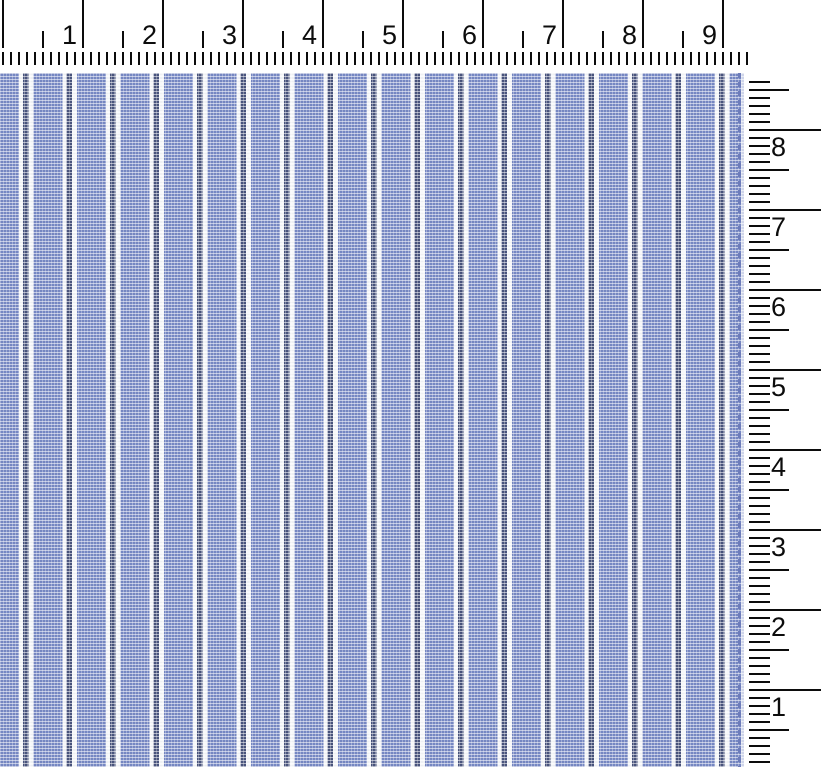 The width and height of the screenshot is (821, 767). What do you see at coordinates (709, 35) in the screenshot?
I see `ruler-number: 9` at bounding box center [709, 35].